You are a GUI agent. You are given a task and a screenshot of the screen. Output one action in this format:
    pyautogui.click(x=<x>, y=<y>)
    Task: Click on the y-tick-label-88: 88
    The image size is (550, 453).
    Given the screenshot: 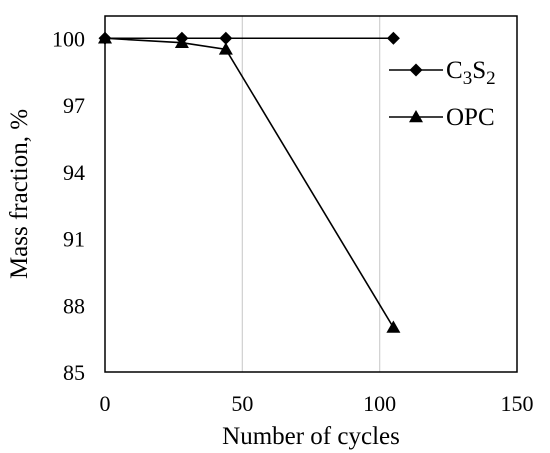 What is the action you would take?
    pyautogui.click(x=74, y=305)
    